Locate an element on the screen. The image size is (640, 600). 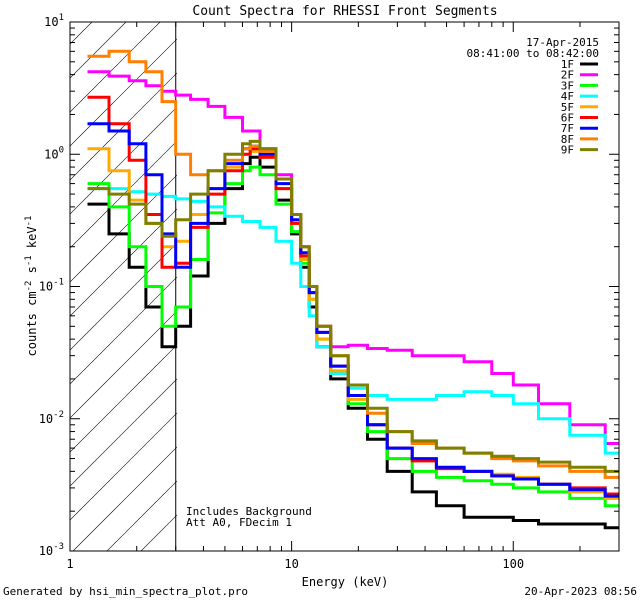
x-axis-label: Energy (keV) is located at coordinates (345, 582).